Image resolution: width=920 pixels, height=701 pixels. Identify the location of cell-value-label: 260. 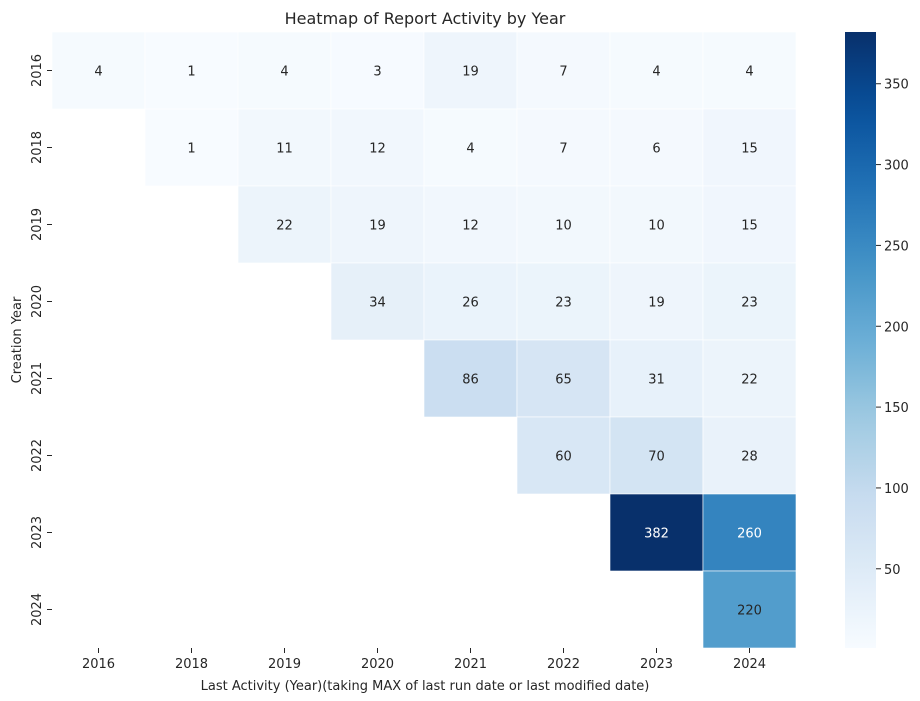
(749, 534).